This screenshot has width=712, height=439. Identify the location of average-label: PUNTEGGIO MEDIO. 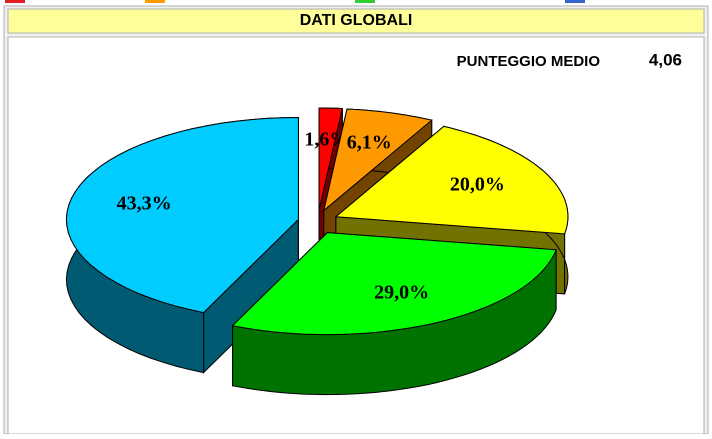
(529, 61).